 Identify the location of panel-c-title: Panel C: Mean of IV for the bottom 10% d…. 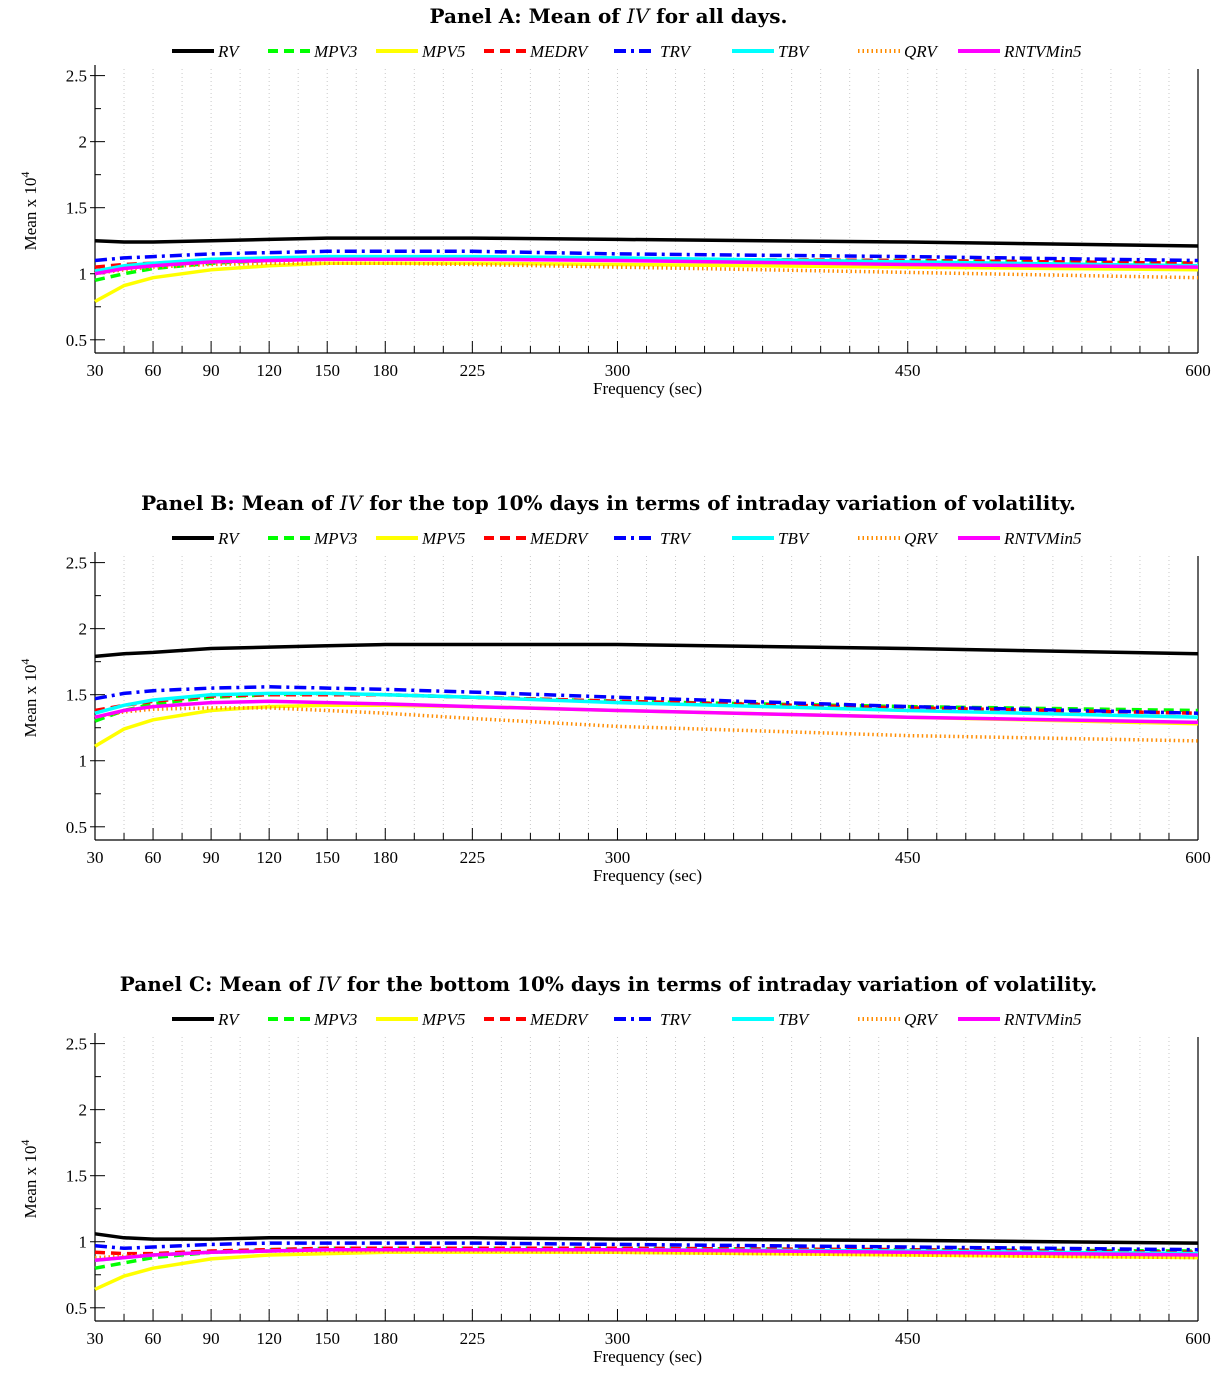
(608, 984).